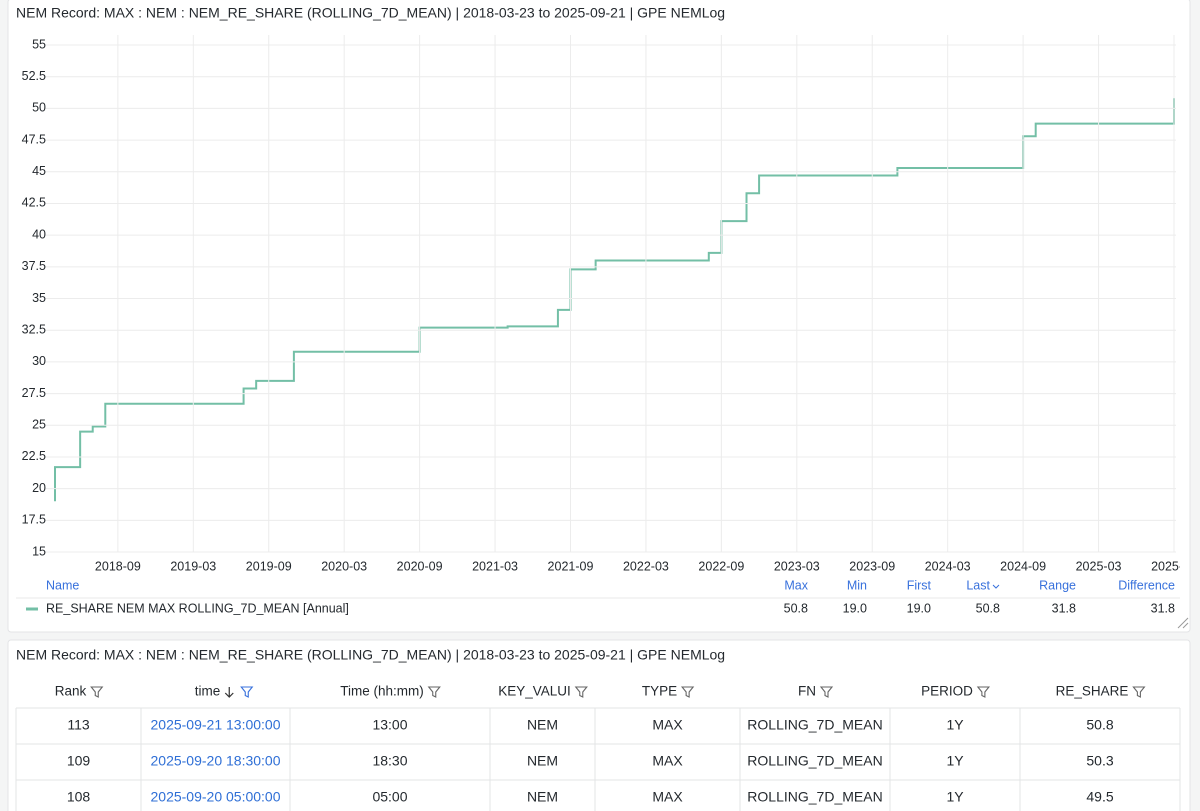 This screenshot has height=811, width=1200. Describe the element at coordinates (1146, 585) in the screenshot. I see `legend-header: Difference` at that location.